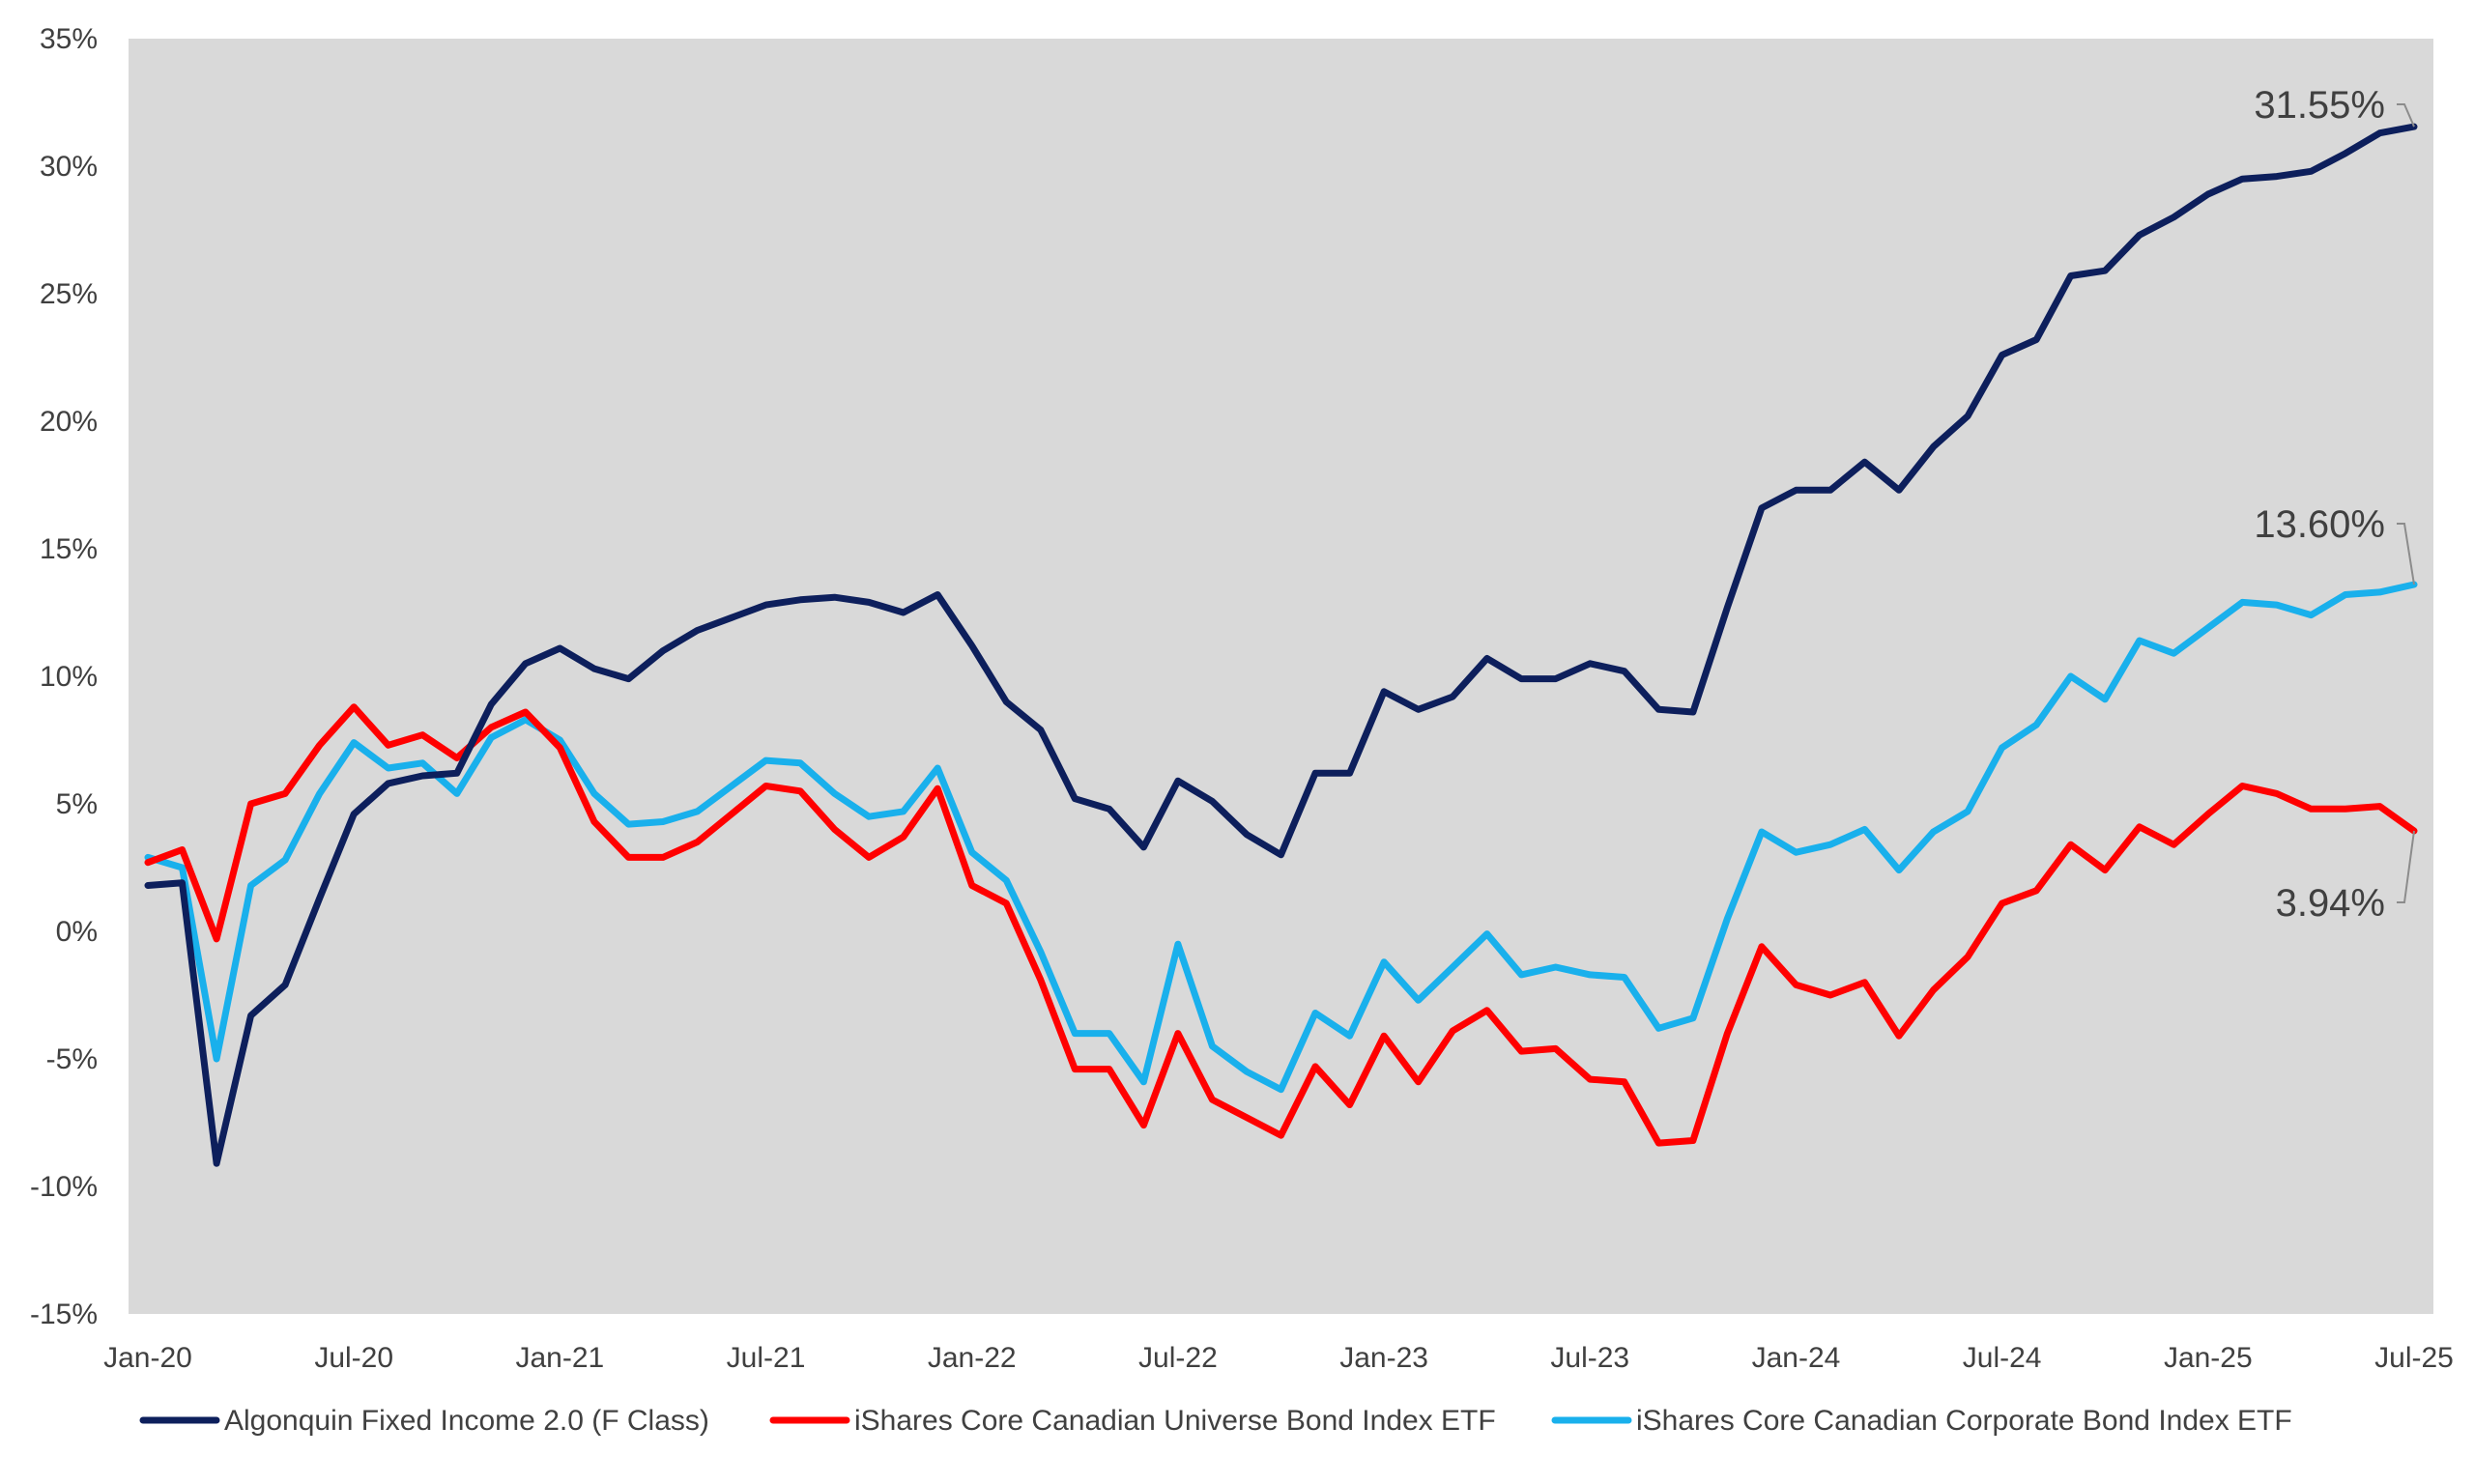 This screenshot has height=1484, width=2474. Describe the element at coordinates (467, 1421) in the screenshot. I see `legend-label: Algonquin Fixed Income 2.0 (F Class)` at that location.